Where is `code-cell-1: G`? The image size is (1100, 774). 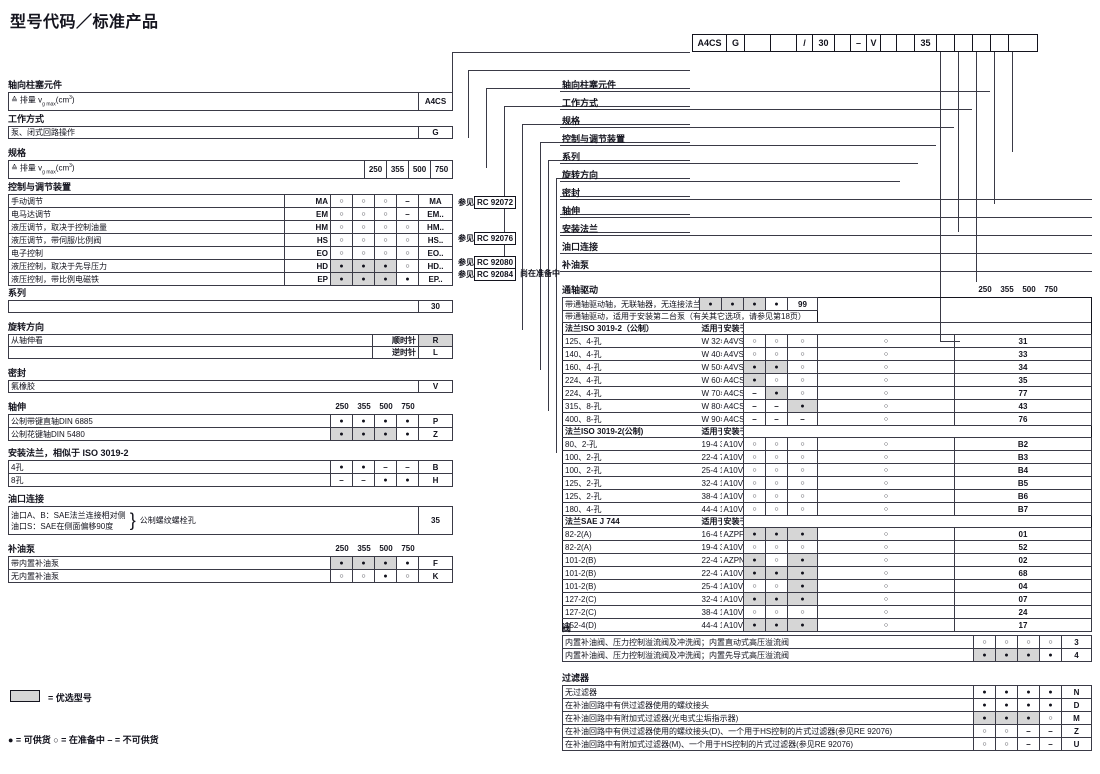
code-cell-1: G is located at coordinates (735, 43).